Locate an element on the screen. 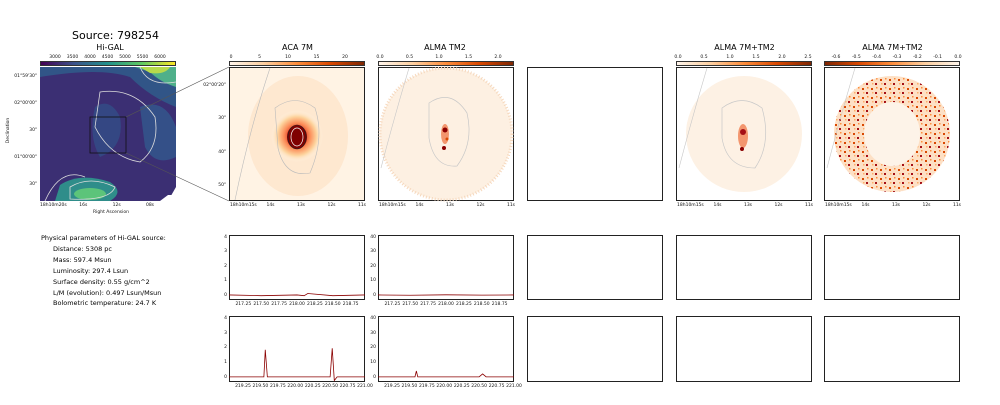  source-title: Source: 798254 is located at coordinates (115, 35).